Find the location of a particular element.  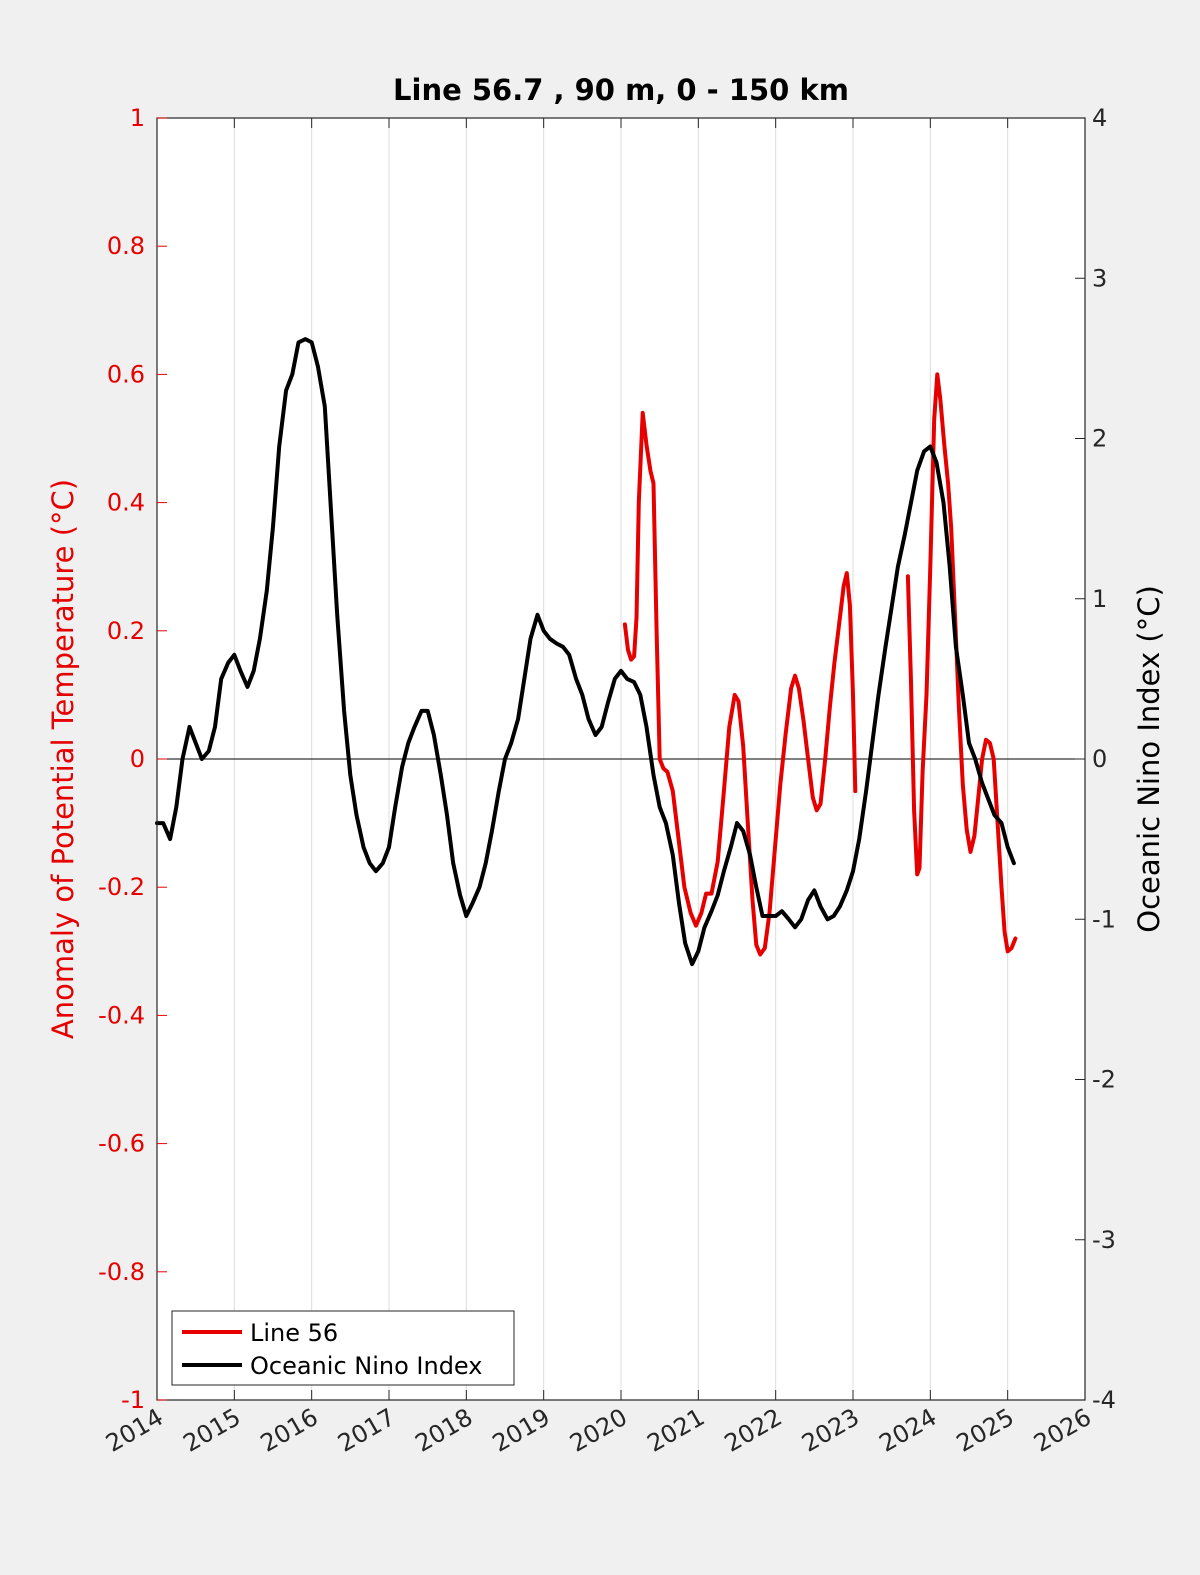

y-right-tick-label: -4 is located at coordinates (1104, 1400).